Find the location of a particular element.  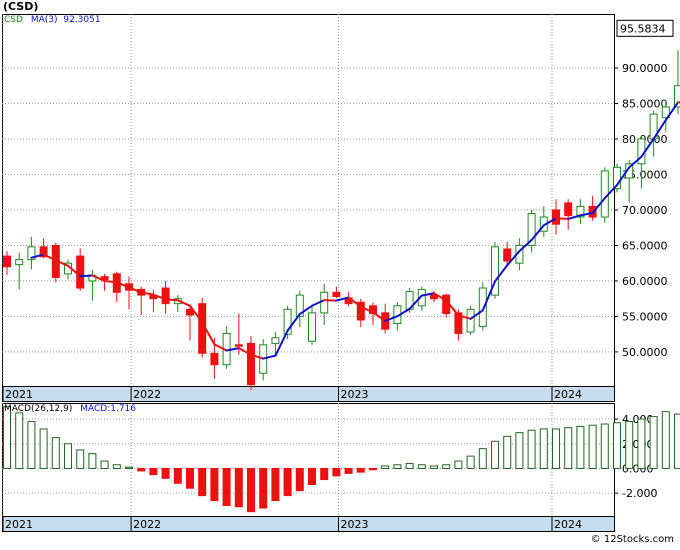

macd-date-label-3: 2024 is located at coordinates (568, 524).